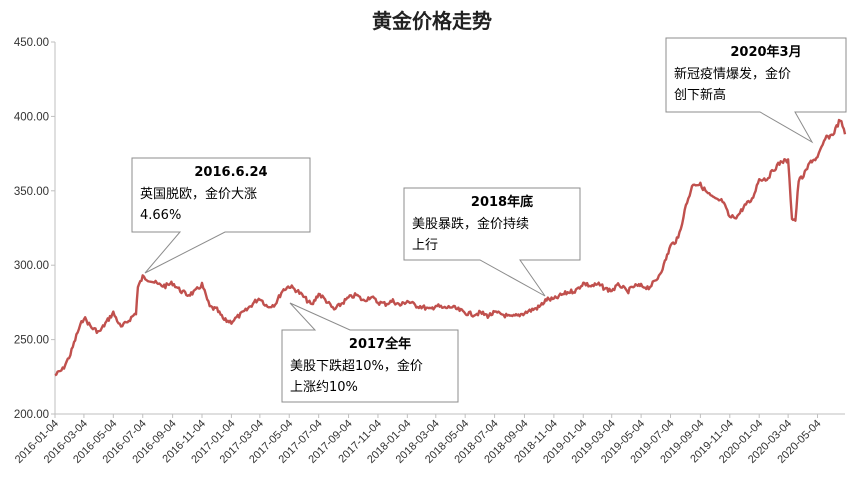  I want to click on y-tick-label: 300.00, so click(31, 266).